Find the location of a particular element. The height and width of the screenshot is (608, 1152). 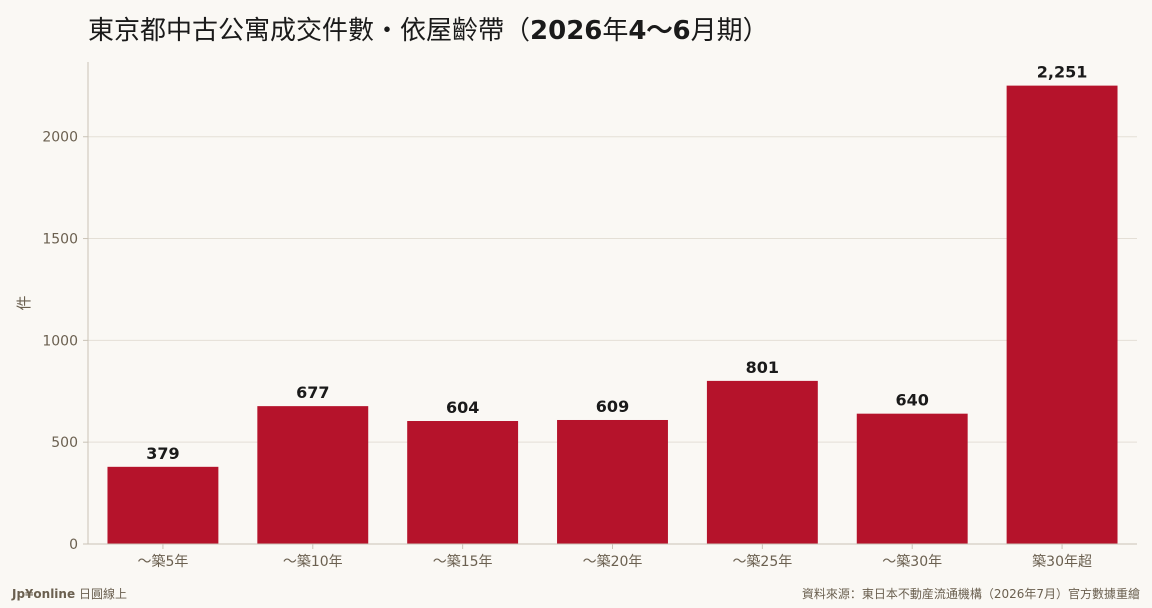

x-tick-label: 〜築25年 is located at coordinates (762, 562).